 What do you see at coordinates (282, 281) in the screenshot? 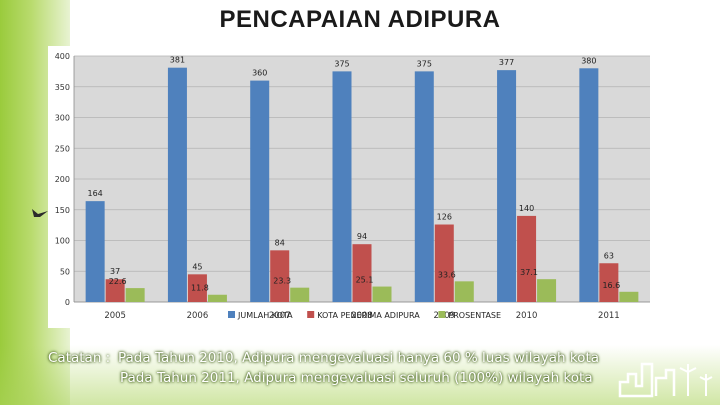
I see `data-label: 23.3` at bounding box center [282, 281].